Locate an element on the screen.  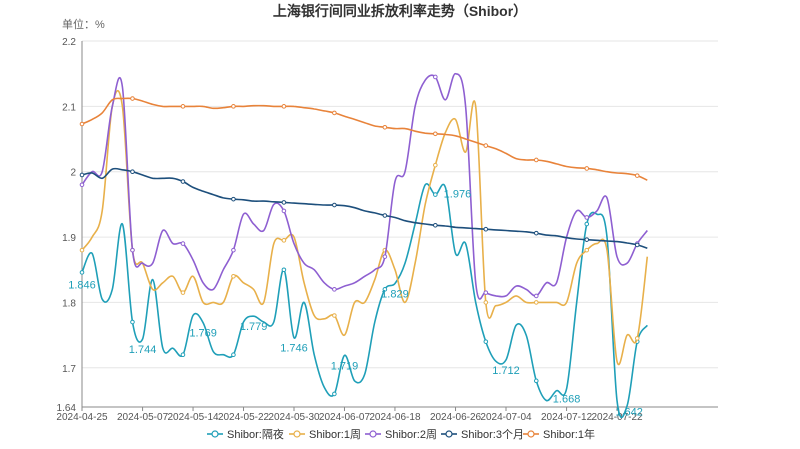
x-tick-label: 2024-07-04 is located at coordinates (506, 417).